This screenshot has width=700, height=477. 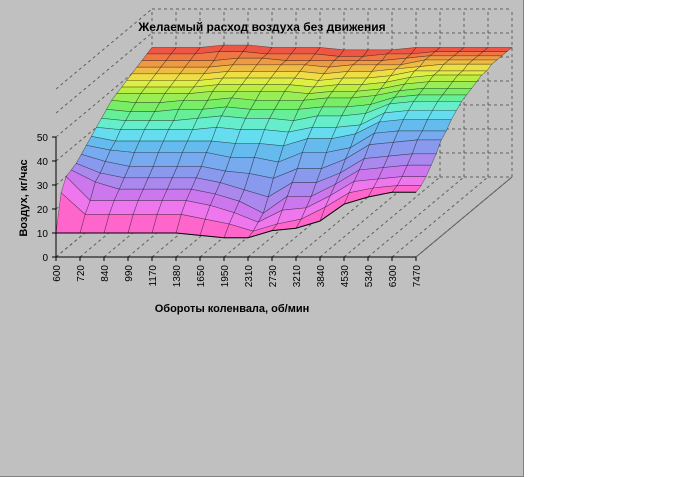 I want to click on x-tick-label: 2730, so click(x=273, y=276).